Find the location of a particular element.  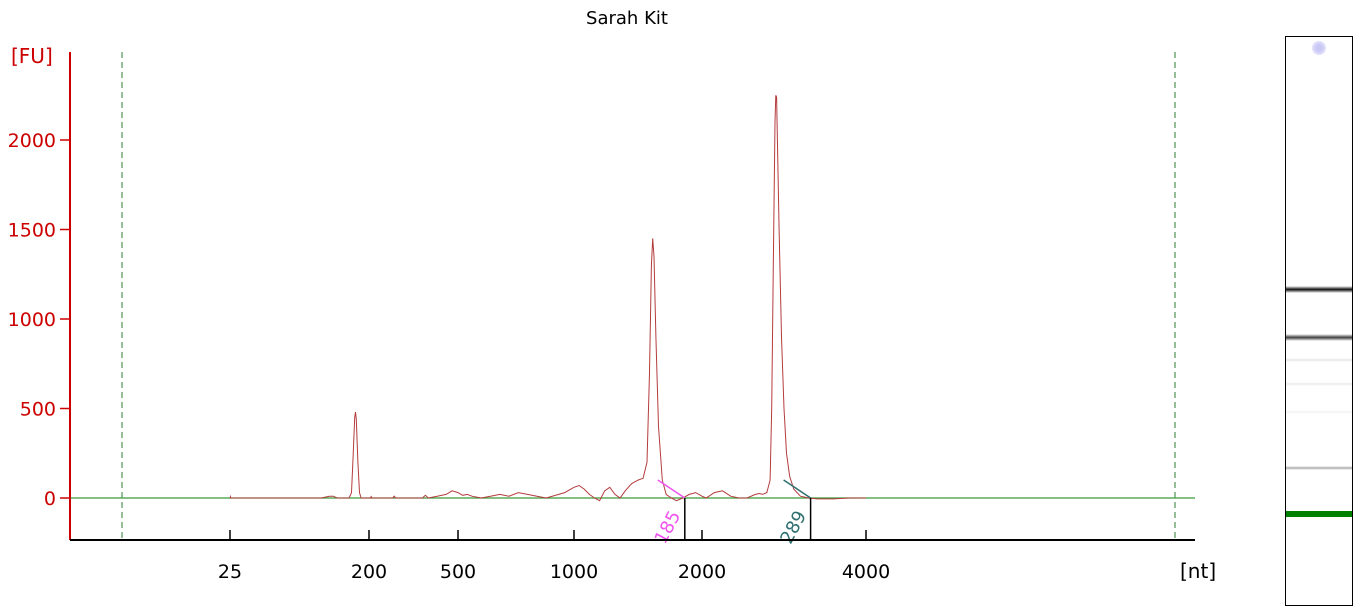

x-tick-label: 200 is located at coordinates (369, 572).